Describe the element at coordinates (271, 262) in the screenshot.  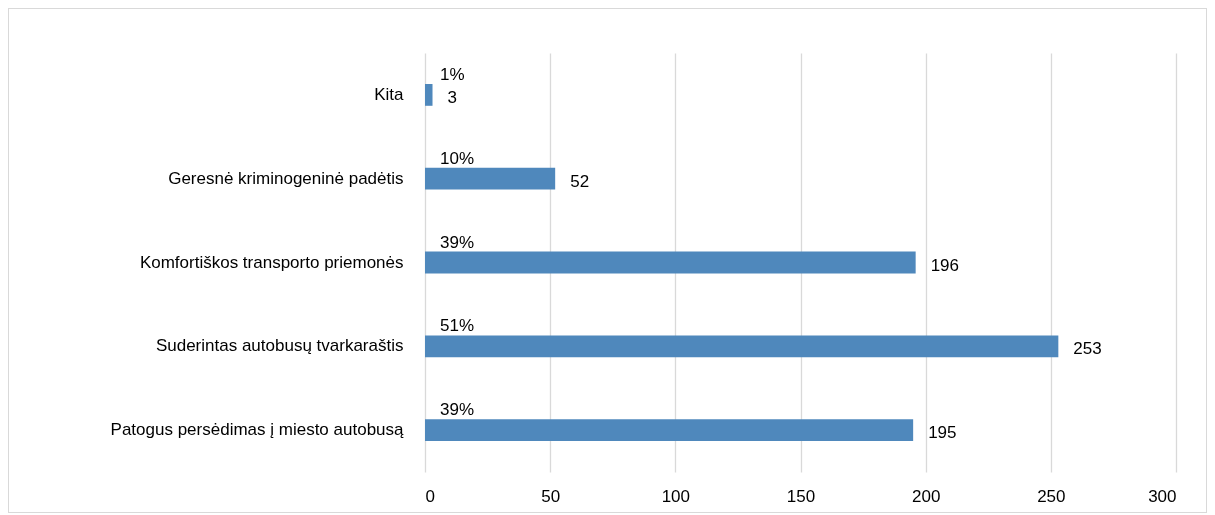
I see `y-tick-label: Komfortiškos transporto priemonės` at that location.